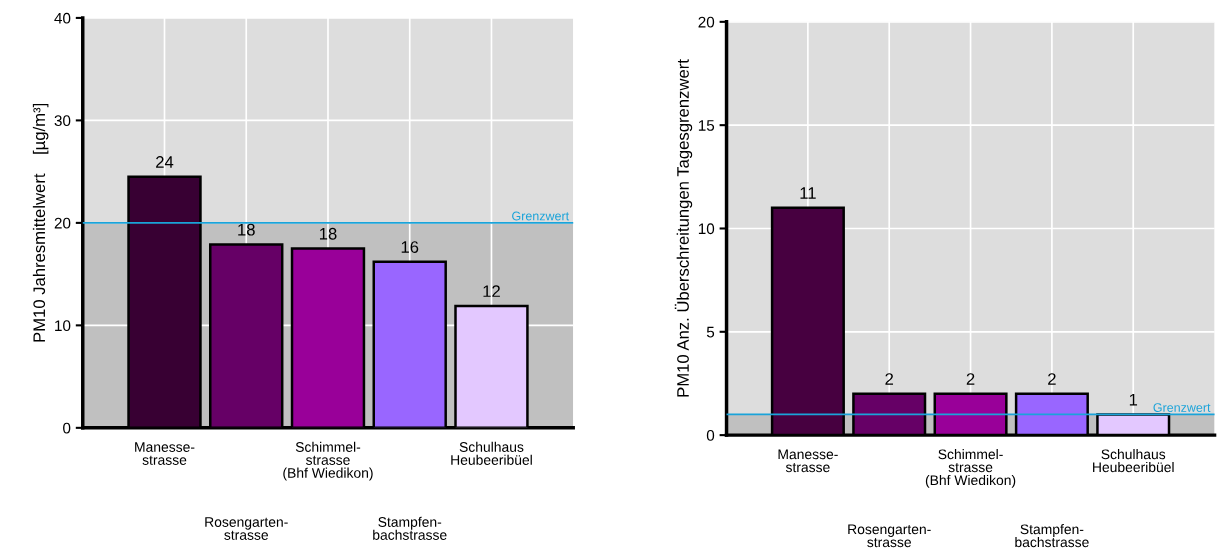 The width and height of the screenshot is (1217, 560). Describe the element at coordinates (165, 162) in the screenshot. I see `data-label: 24` at that location.